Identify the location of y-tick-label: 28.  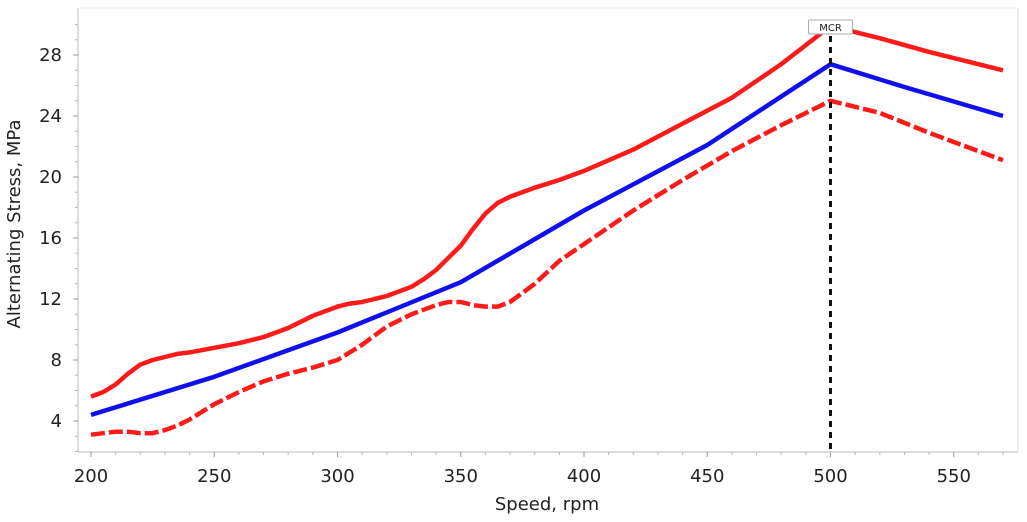
(50, 55).